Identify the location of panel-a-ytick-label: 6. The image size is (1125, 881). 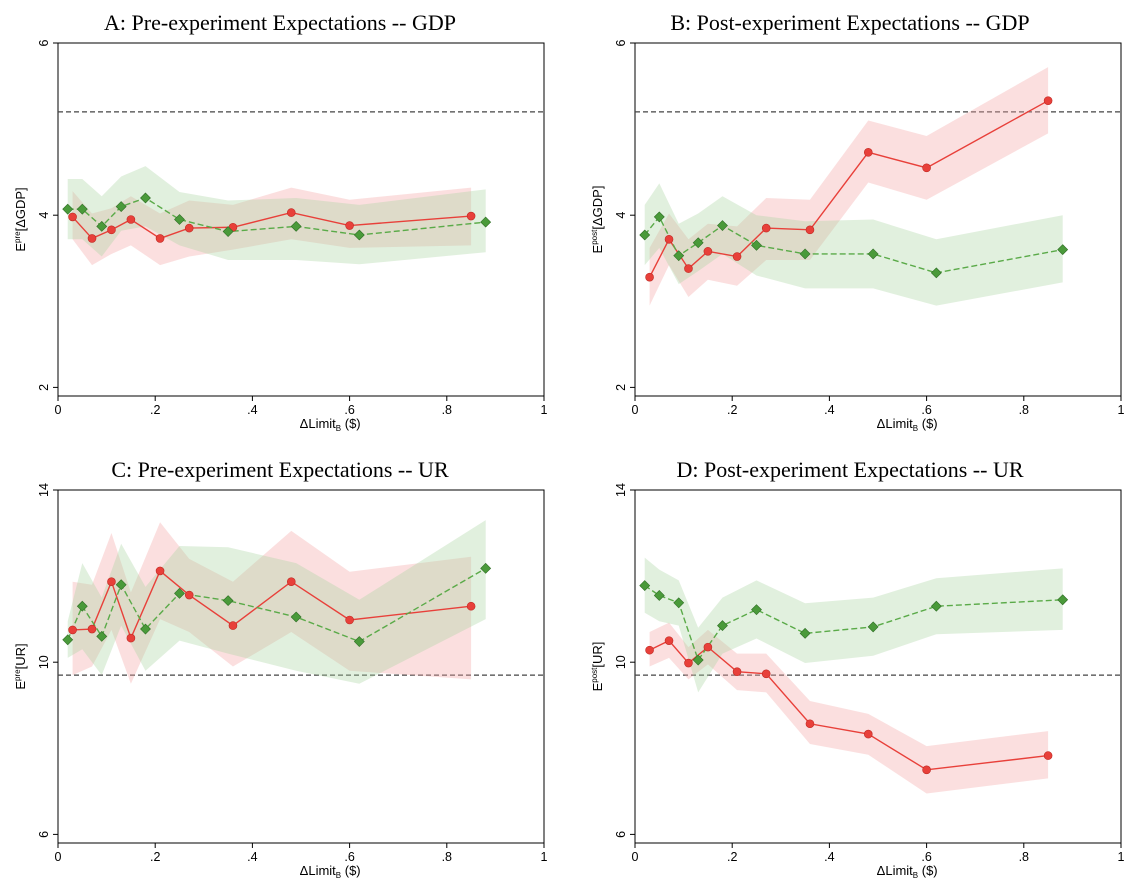
(44, 42).